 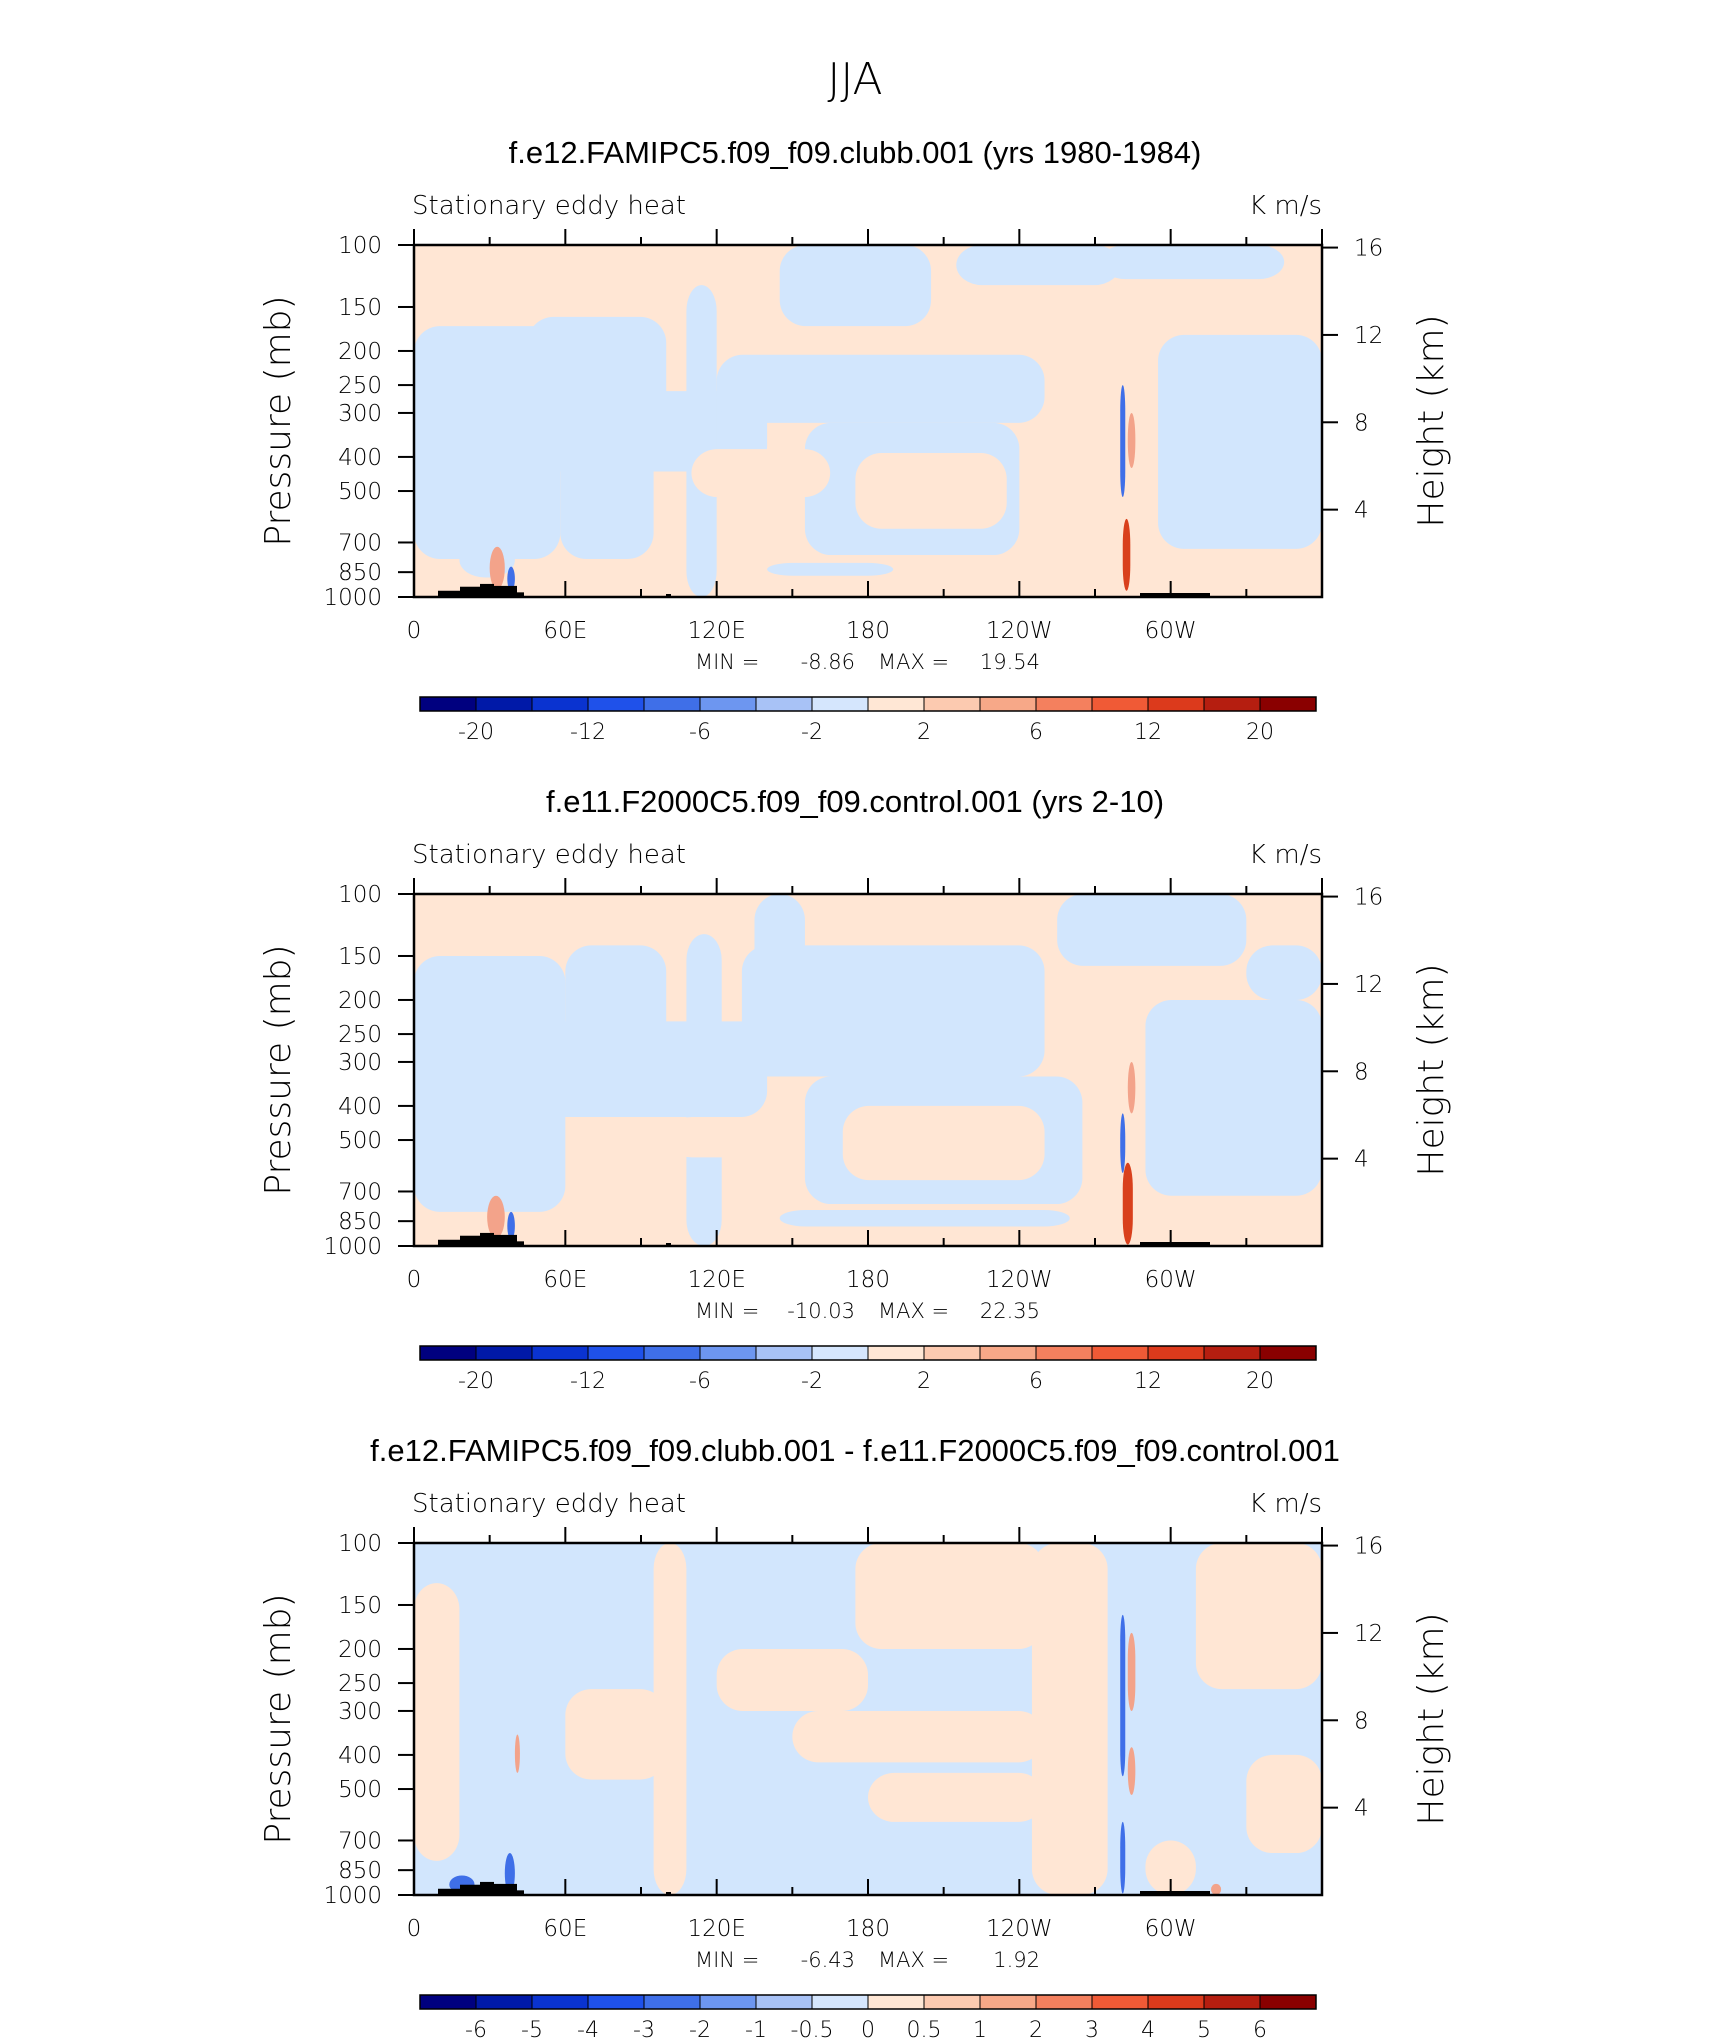 What do you see at coordinates (1260, 2028) in the screenshot?
I see `colorbar-label: 6` at bounding box center [1260, 2028].